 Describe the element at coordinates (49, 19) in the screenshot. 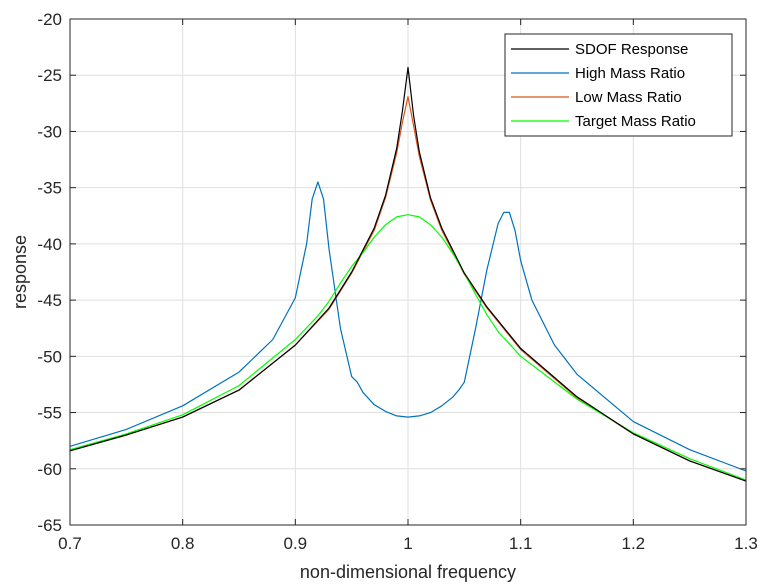

I see `y-tick-label: -20` at that location.